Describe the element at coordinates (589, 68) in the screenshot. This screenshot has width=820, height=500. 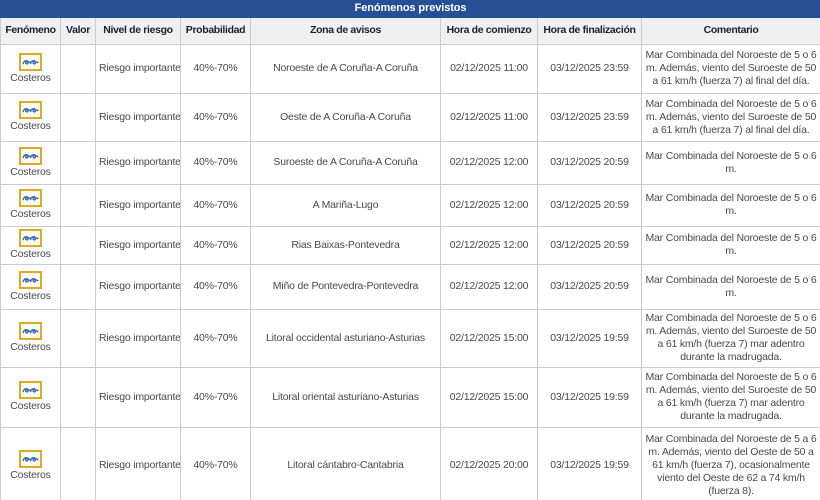
I see `end-time-cell: 03/12/2025 23:59` at that location.